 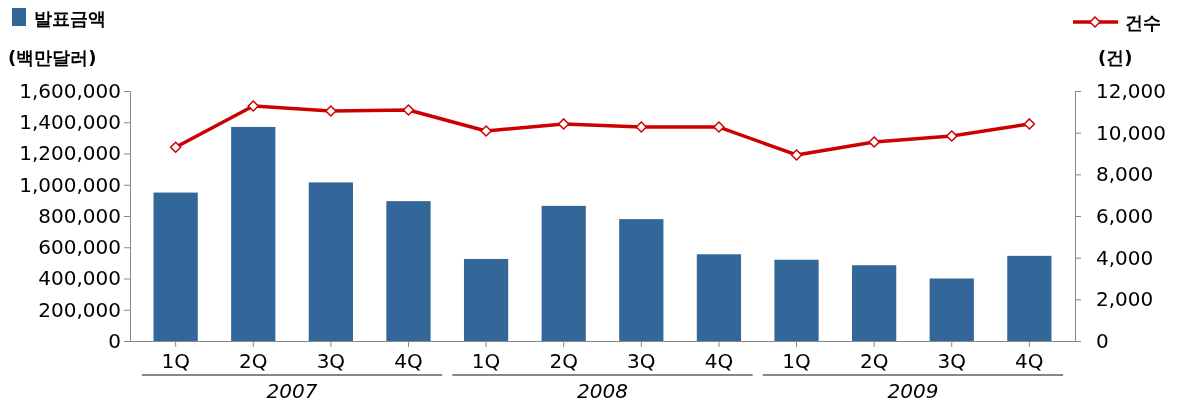 I want to click on text: 2007, so click(x=292, y=391).